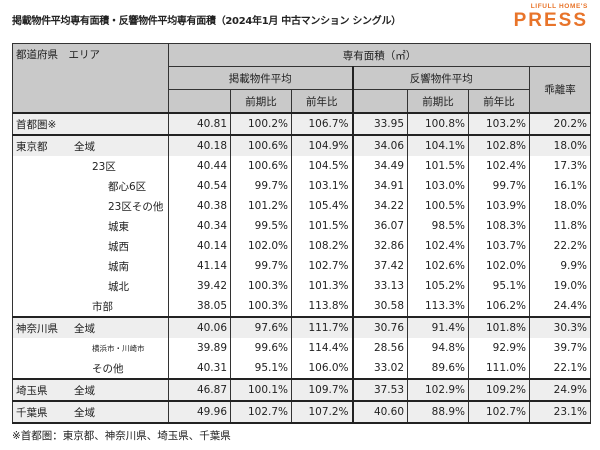 The image size is (600, 450). I want to click on lifull-homes-press-logo: LIFULL HOME'S PRESS, so click(551, 16).